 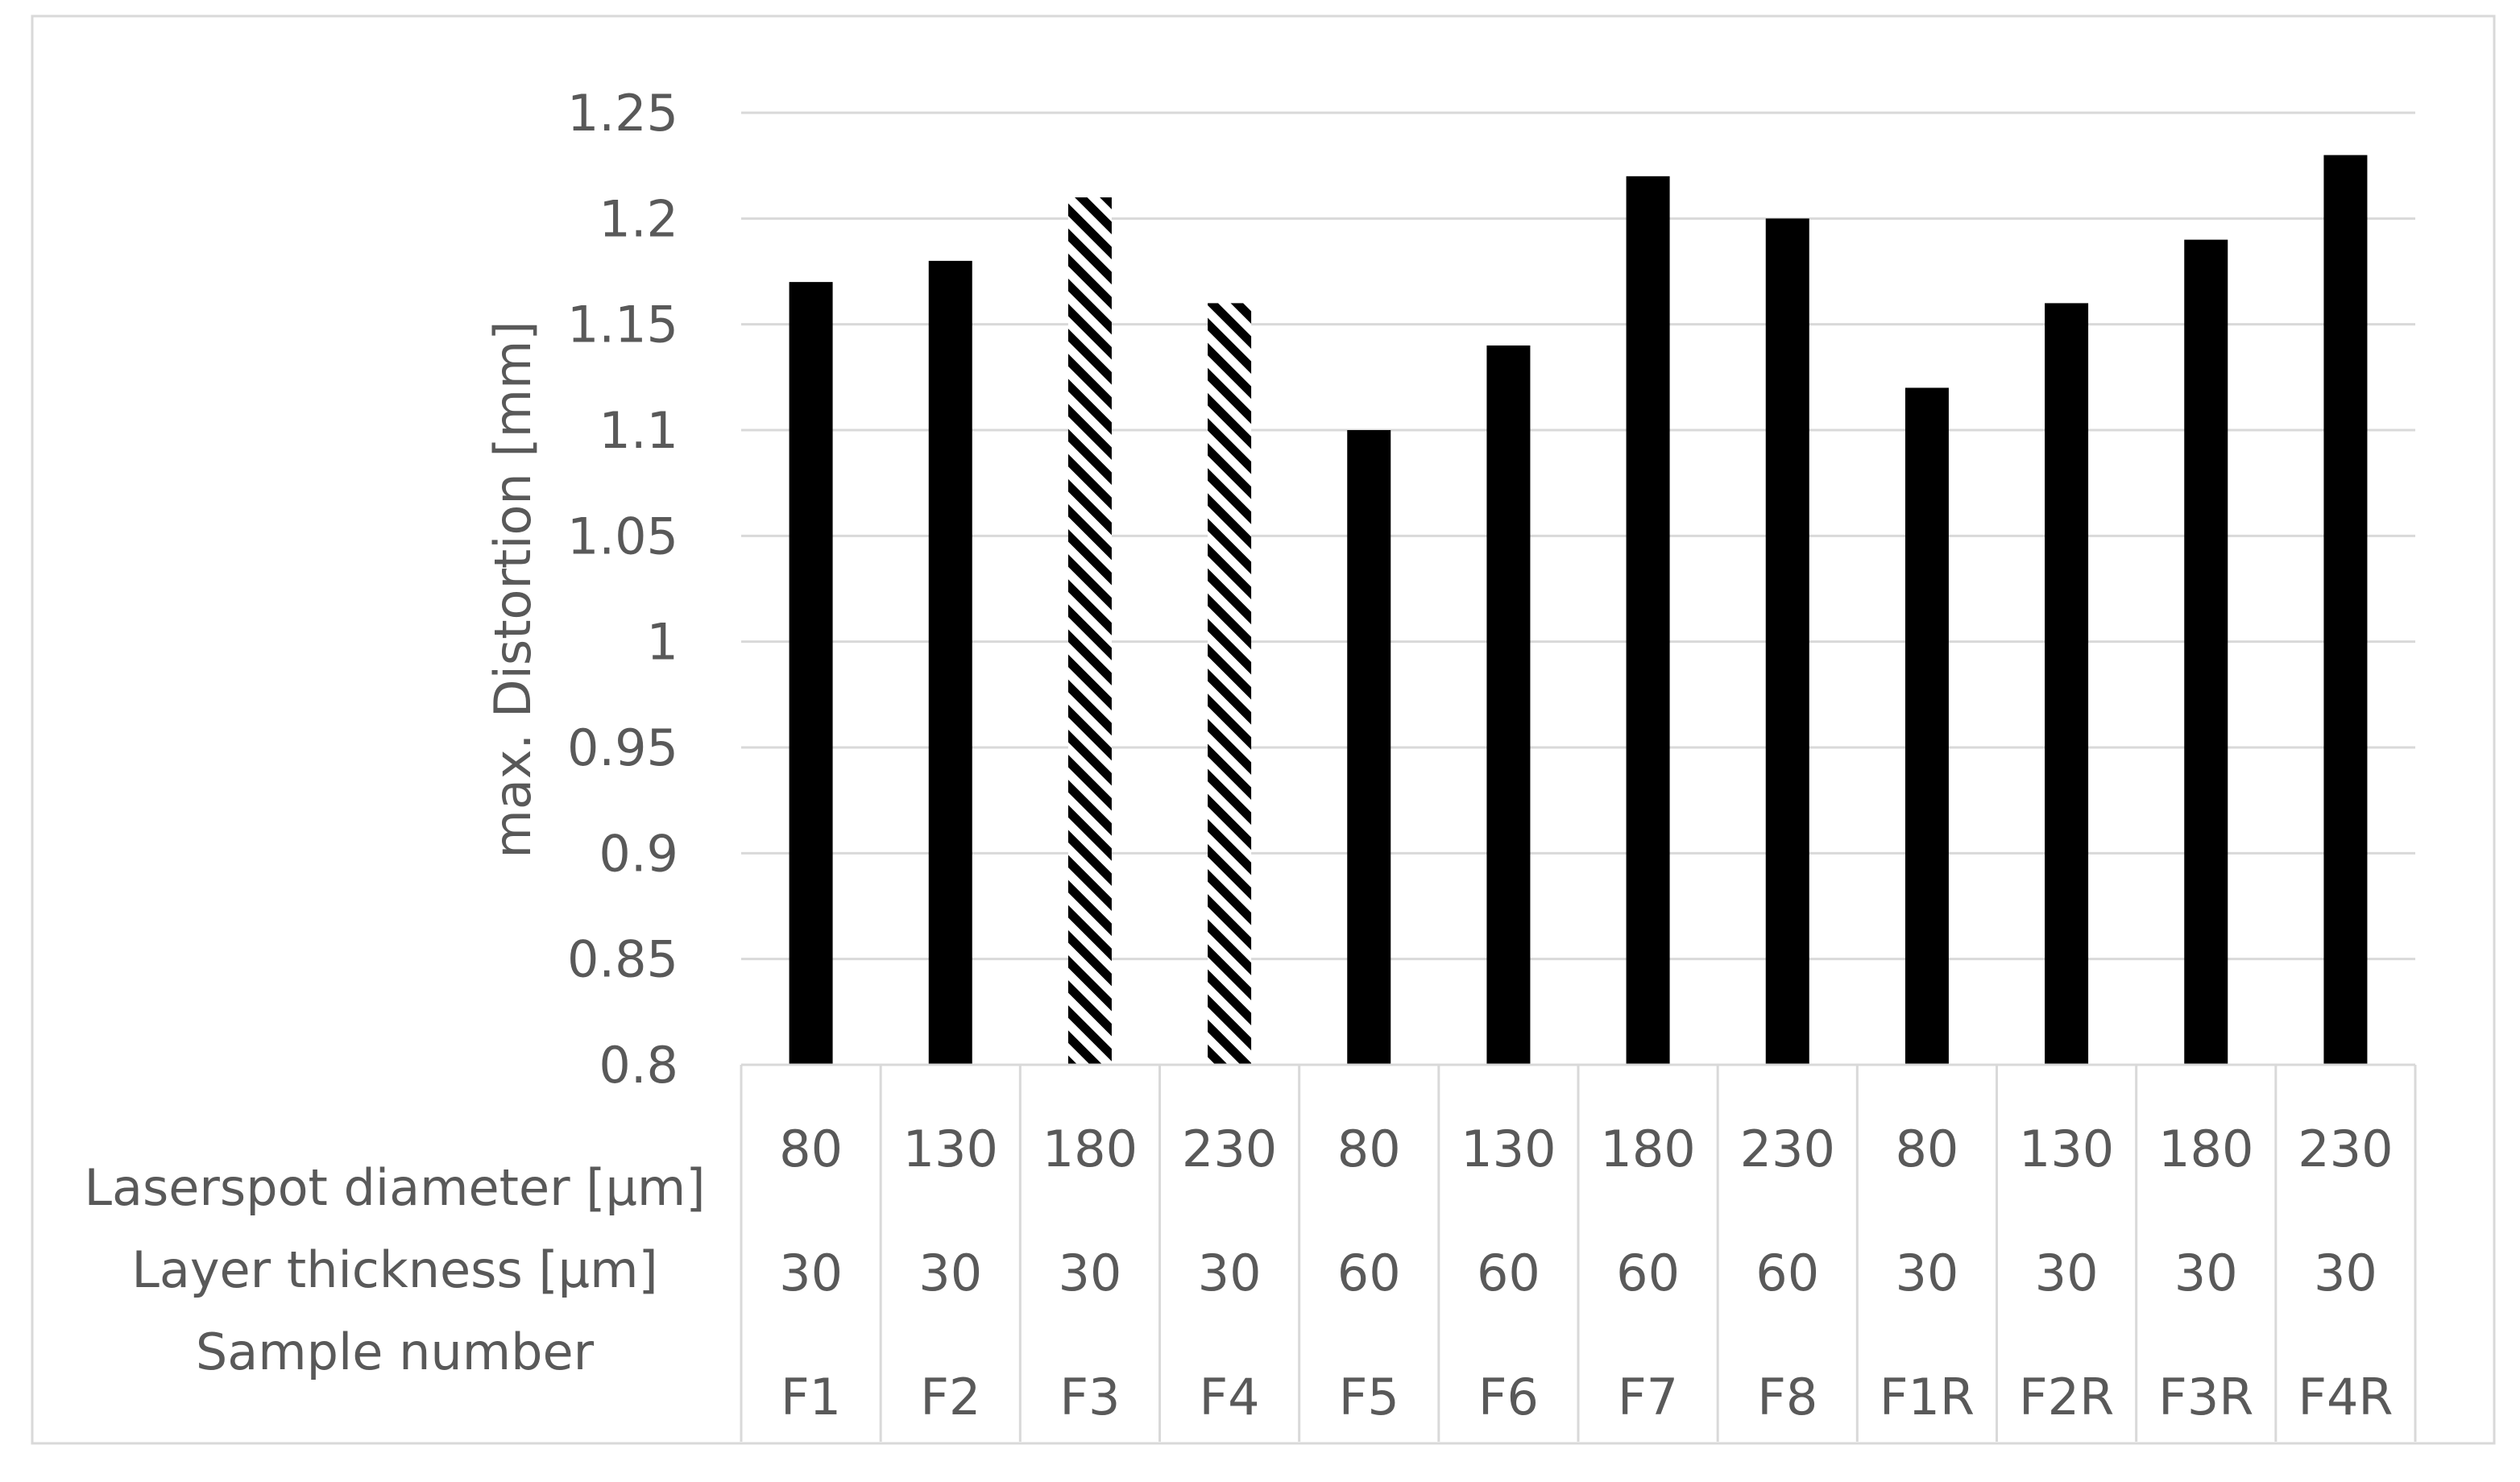 What do you see at coordinates (950, 1397) in the screenshot?
I see `sample-number-cell: F2` at bounding box center [950, 1397].